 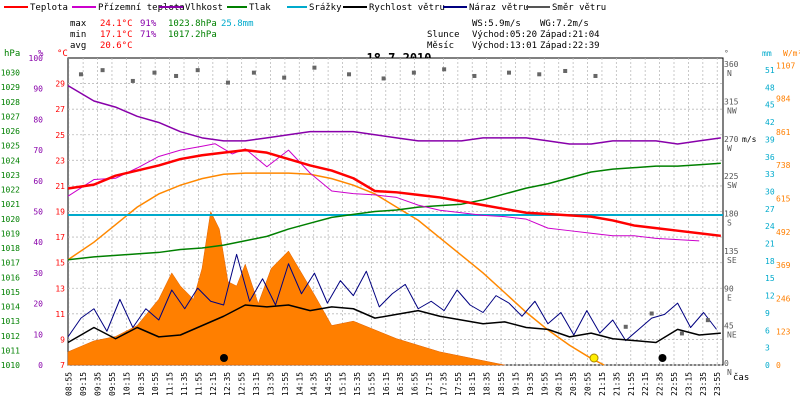 What do you see at coordinates (429, 384) in the screenshot?
I see `time-tick: 17:15` at bounding box center [429, 384].